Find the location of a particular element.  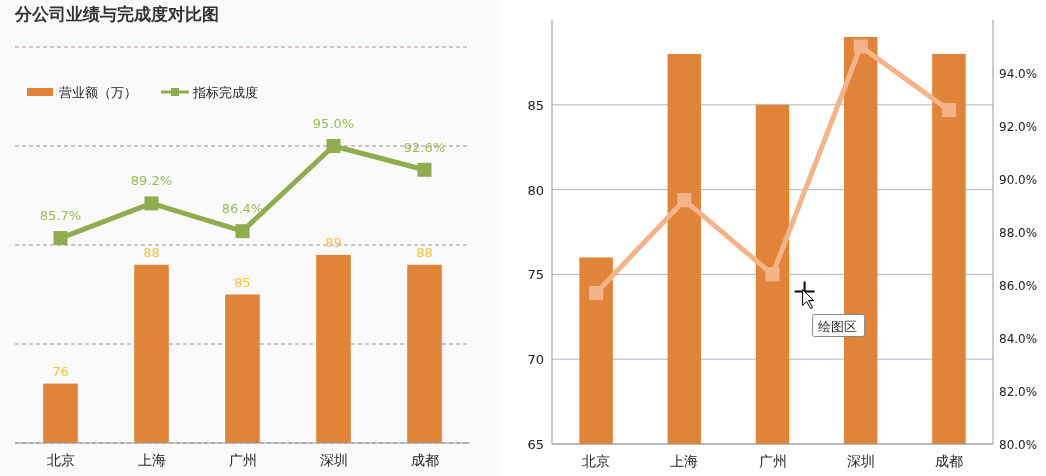

data-label: 89 is located at coordinates (333, 242).